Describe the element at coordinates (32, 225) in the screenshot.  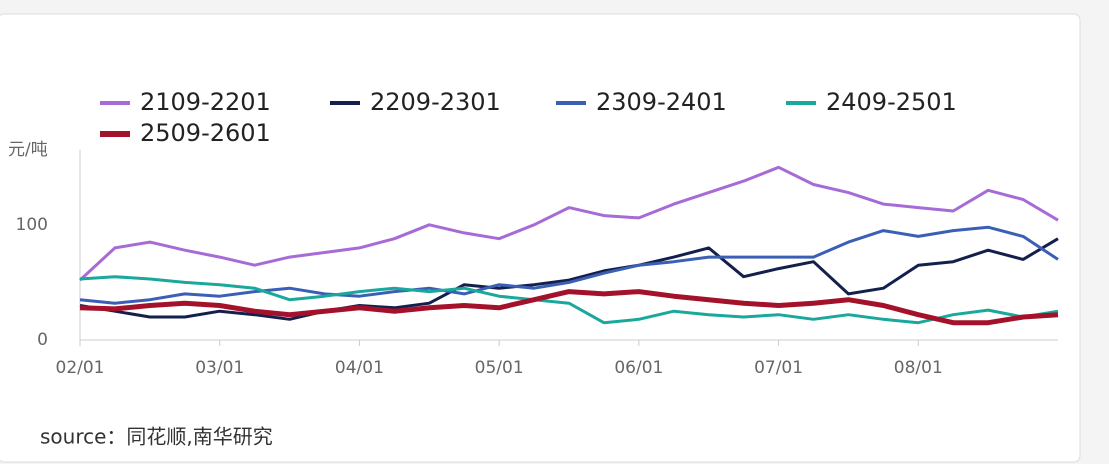
I see `y-tick-label: 100` at that location.